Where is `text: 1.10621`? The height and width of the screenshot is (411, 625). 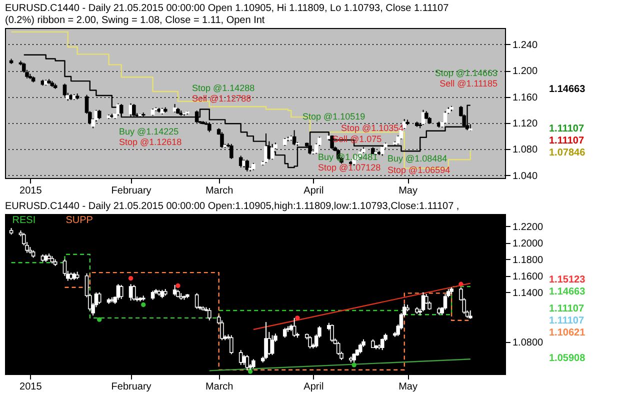 text: 1.10621 is located at coordinates (567, 332).